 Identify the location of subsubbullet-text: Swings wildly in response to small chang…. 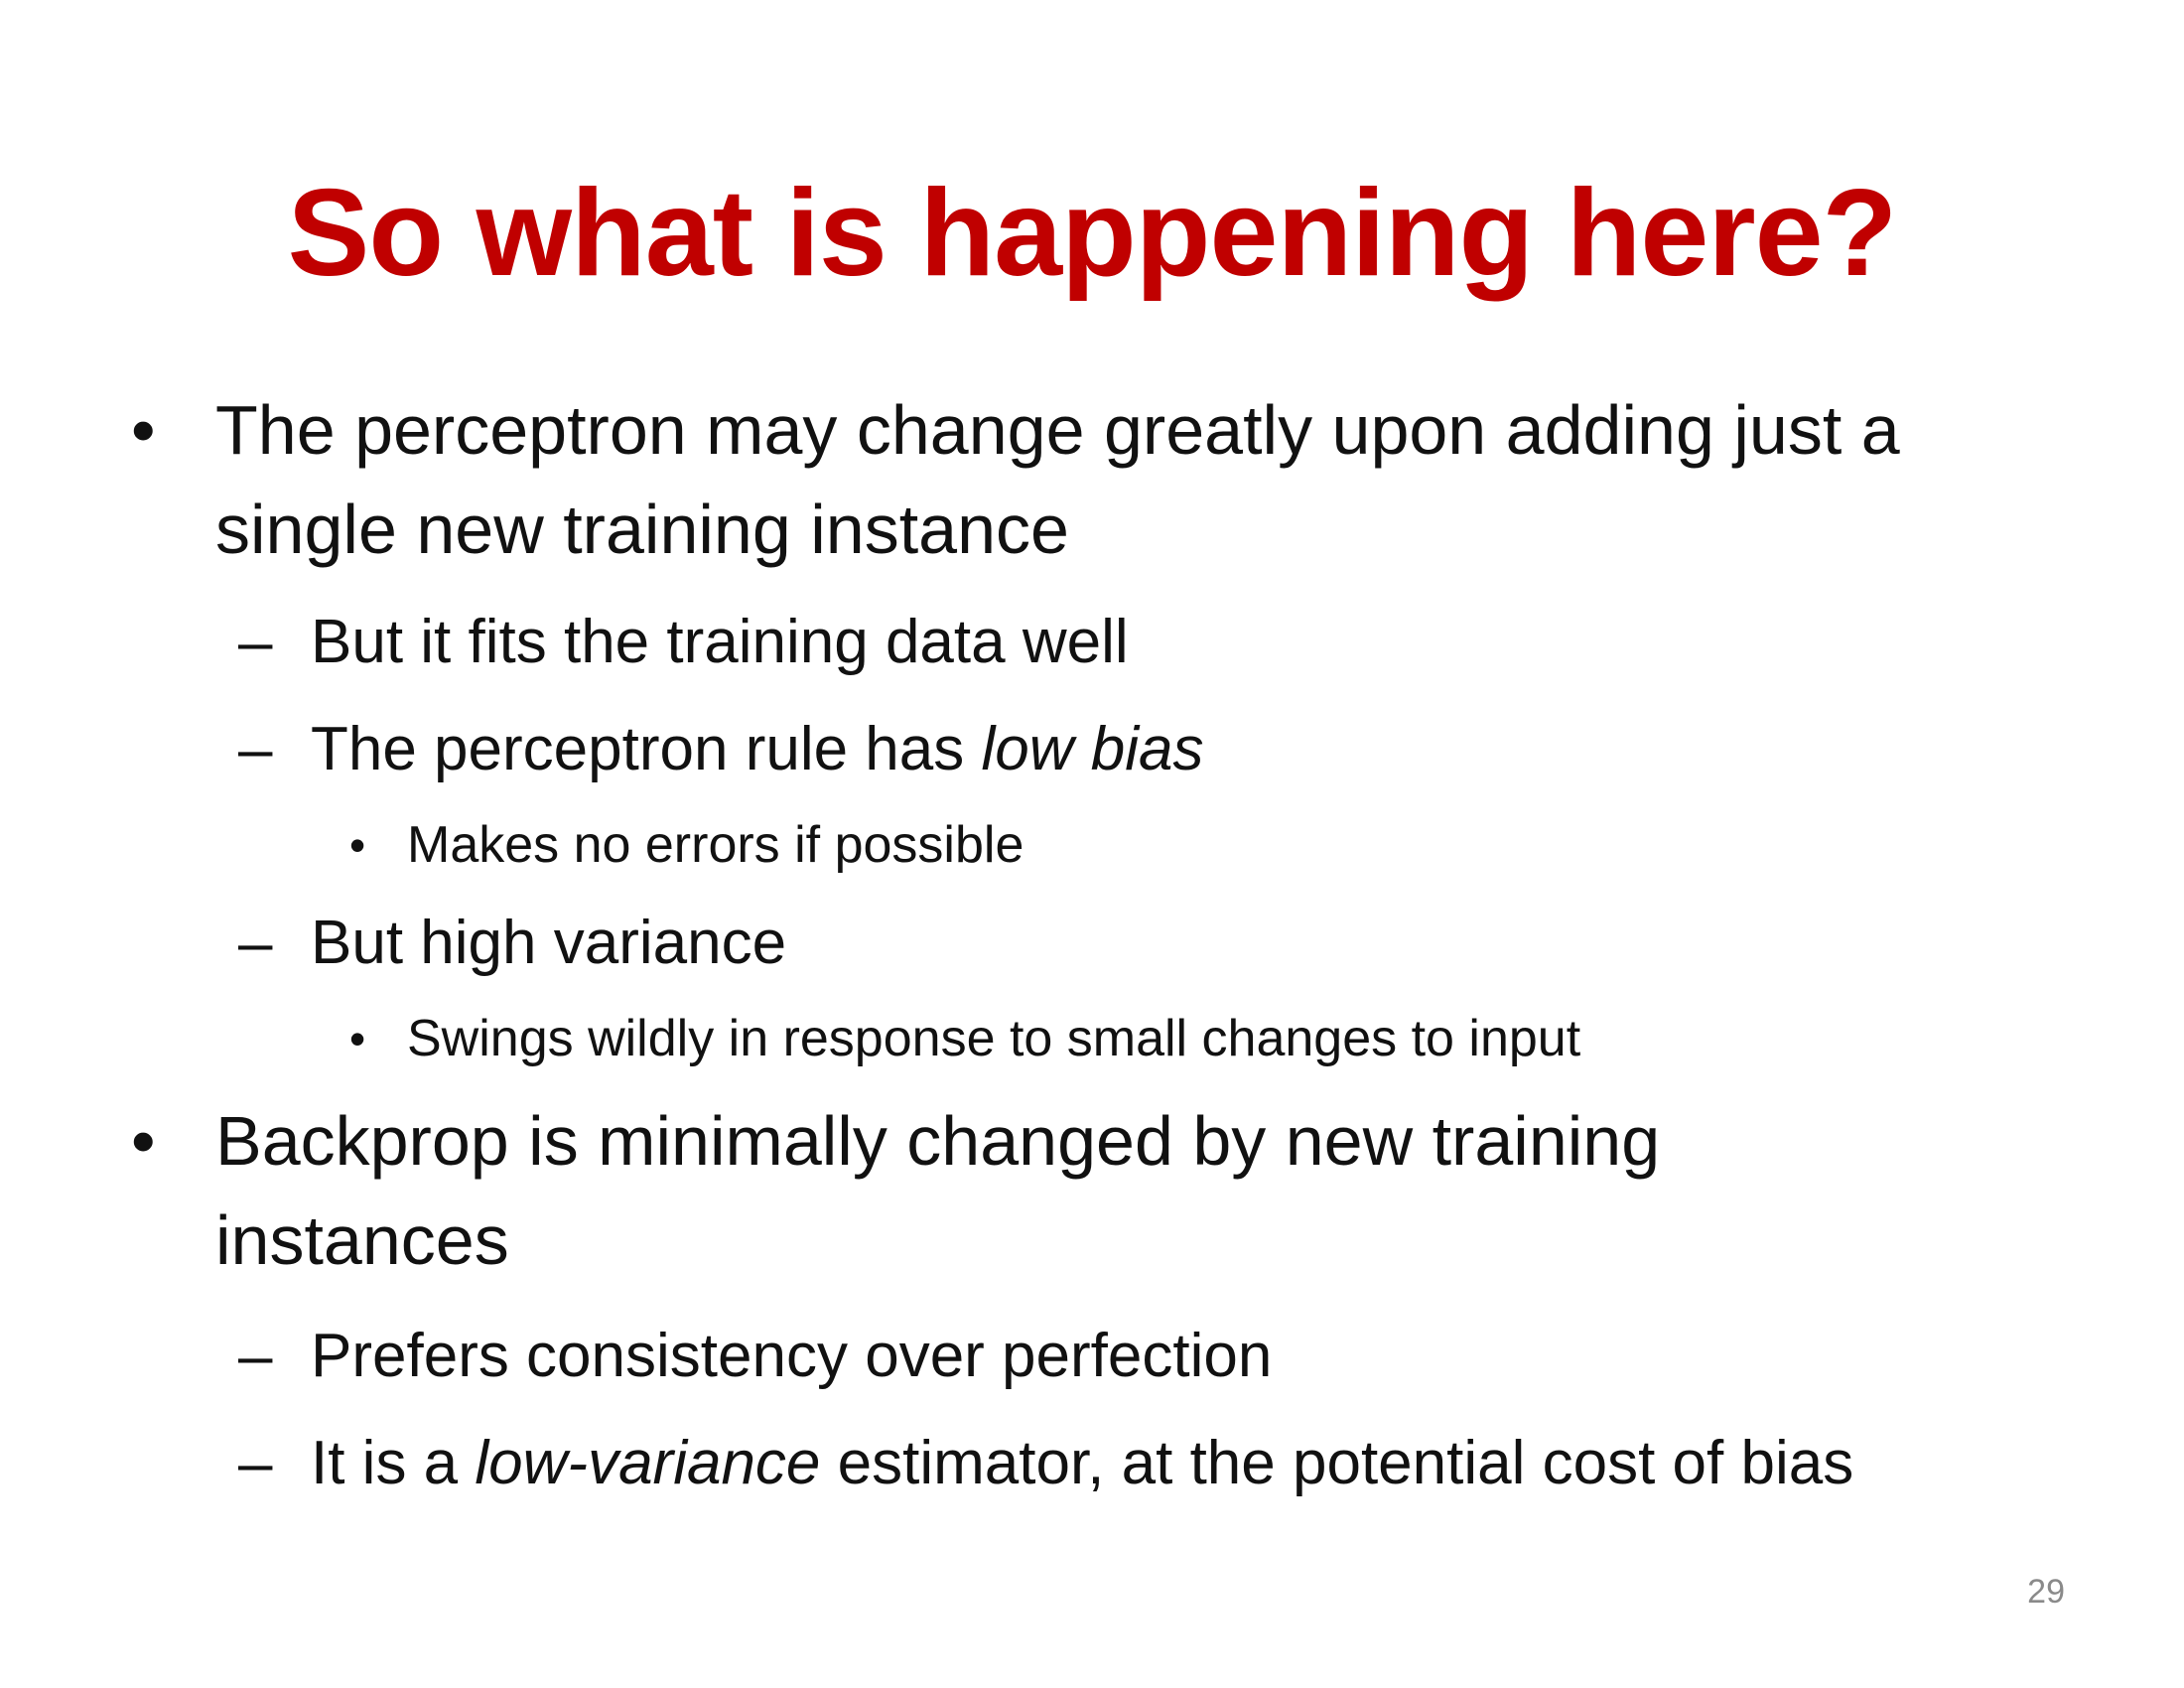
(994, 1038).